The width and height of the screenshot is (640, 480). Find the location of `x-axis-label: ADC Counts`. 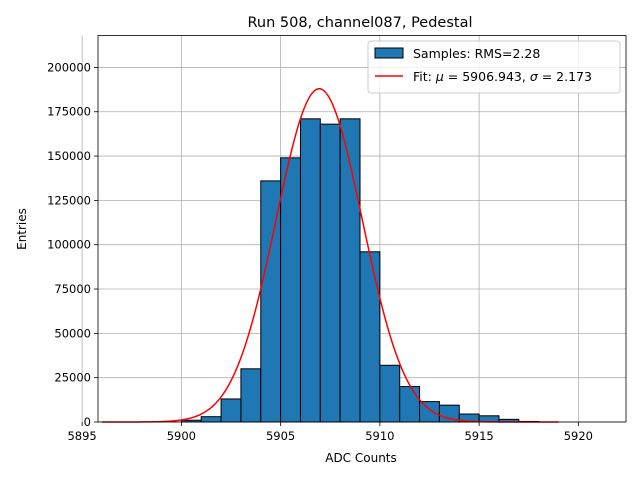

x-axis-label: ADC Counts is located at coordinates (361, 458).